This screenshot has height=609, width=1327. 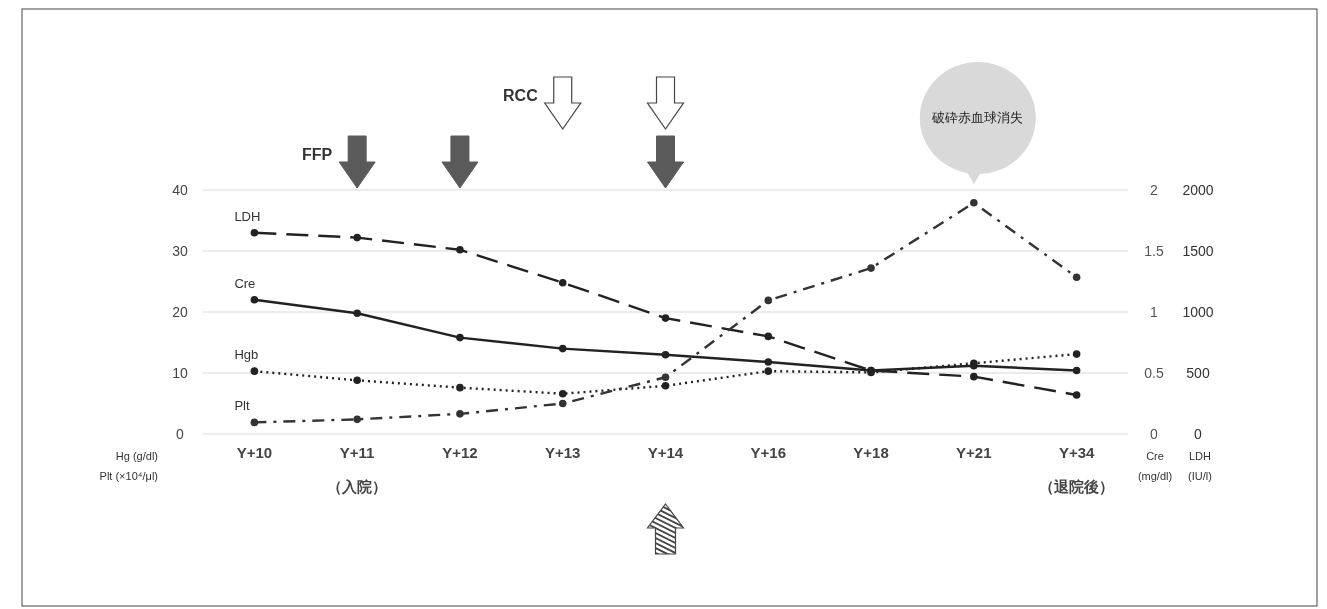 I want to click on y-tick-label: 0, so click(x=180, y=434).